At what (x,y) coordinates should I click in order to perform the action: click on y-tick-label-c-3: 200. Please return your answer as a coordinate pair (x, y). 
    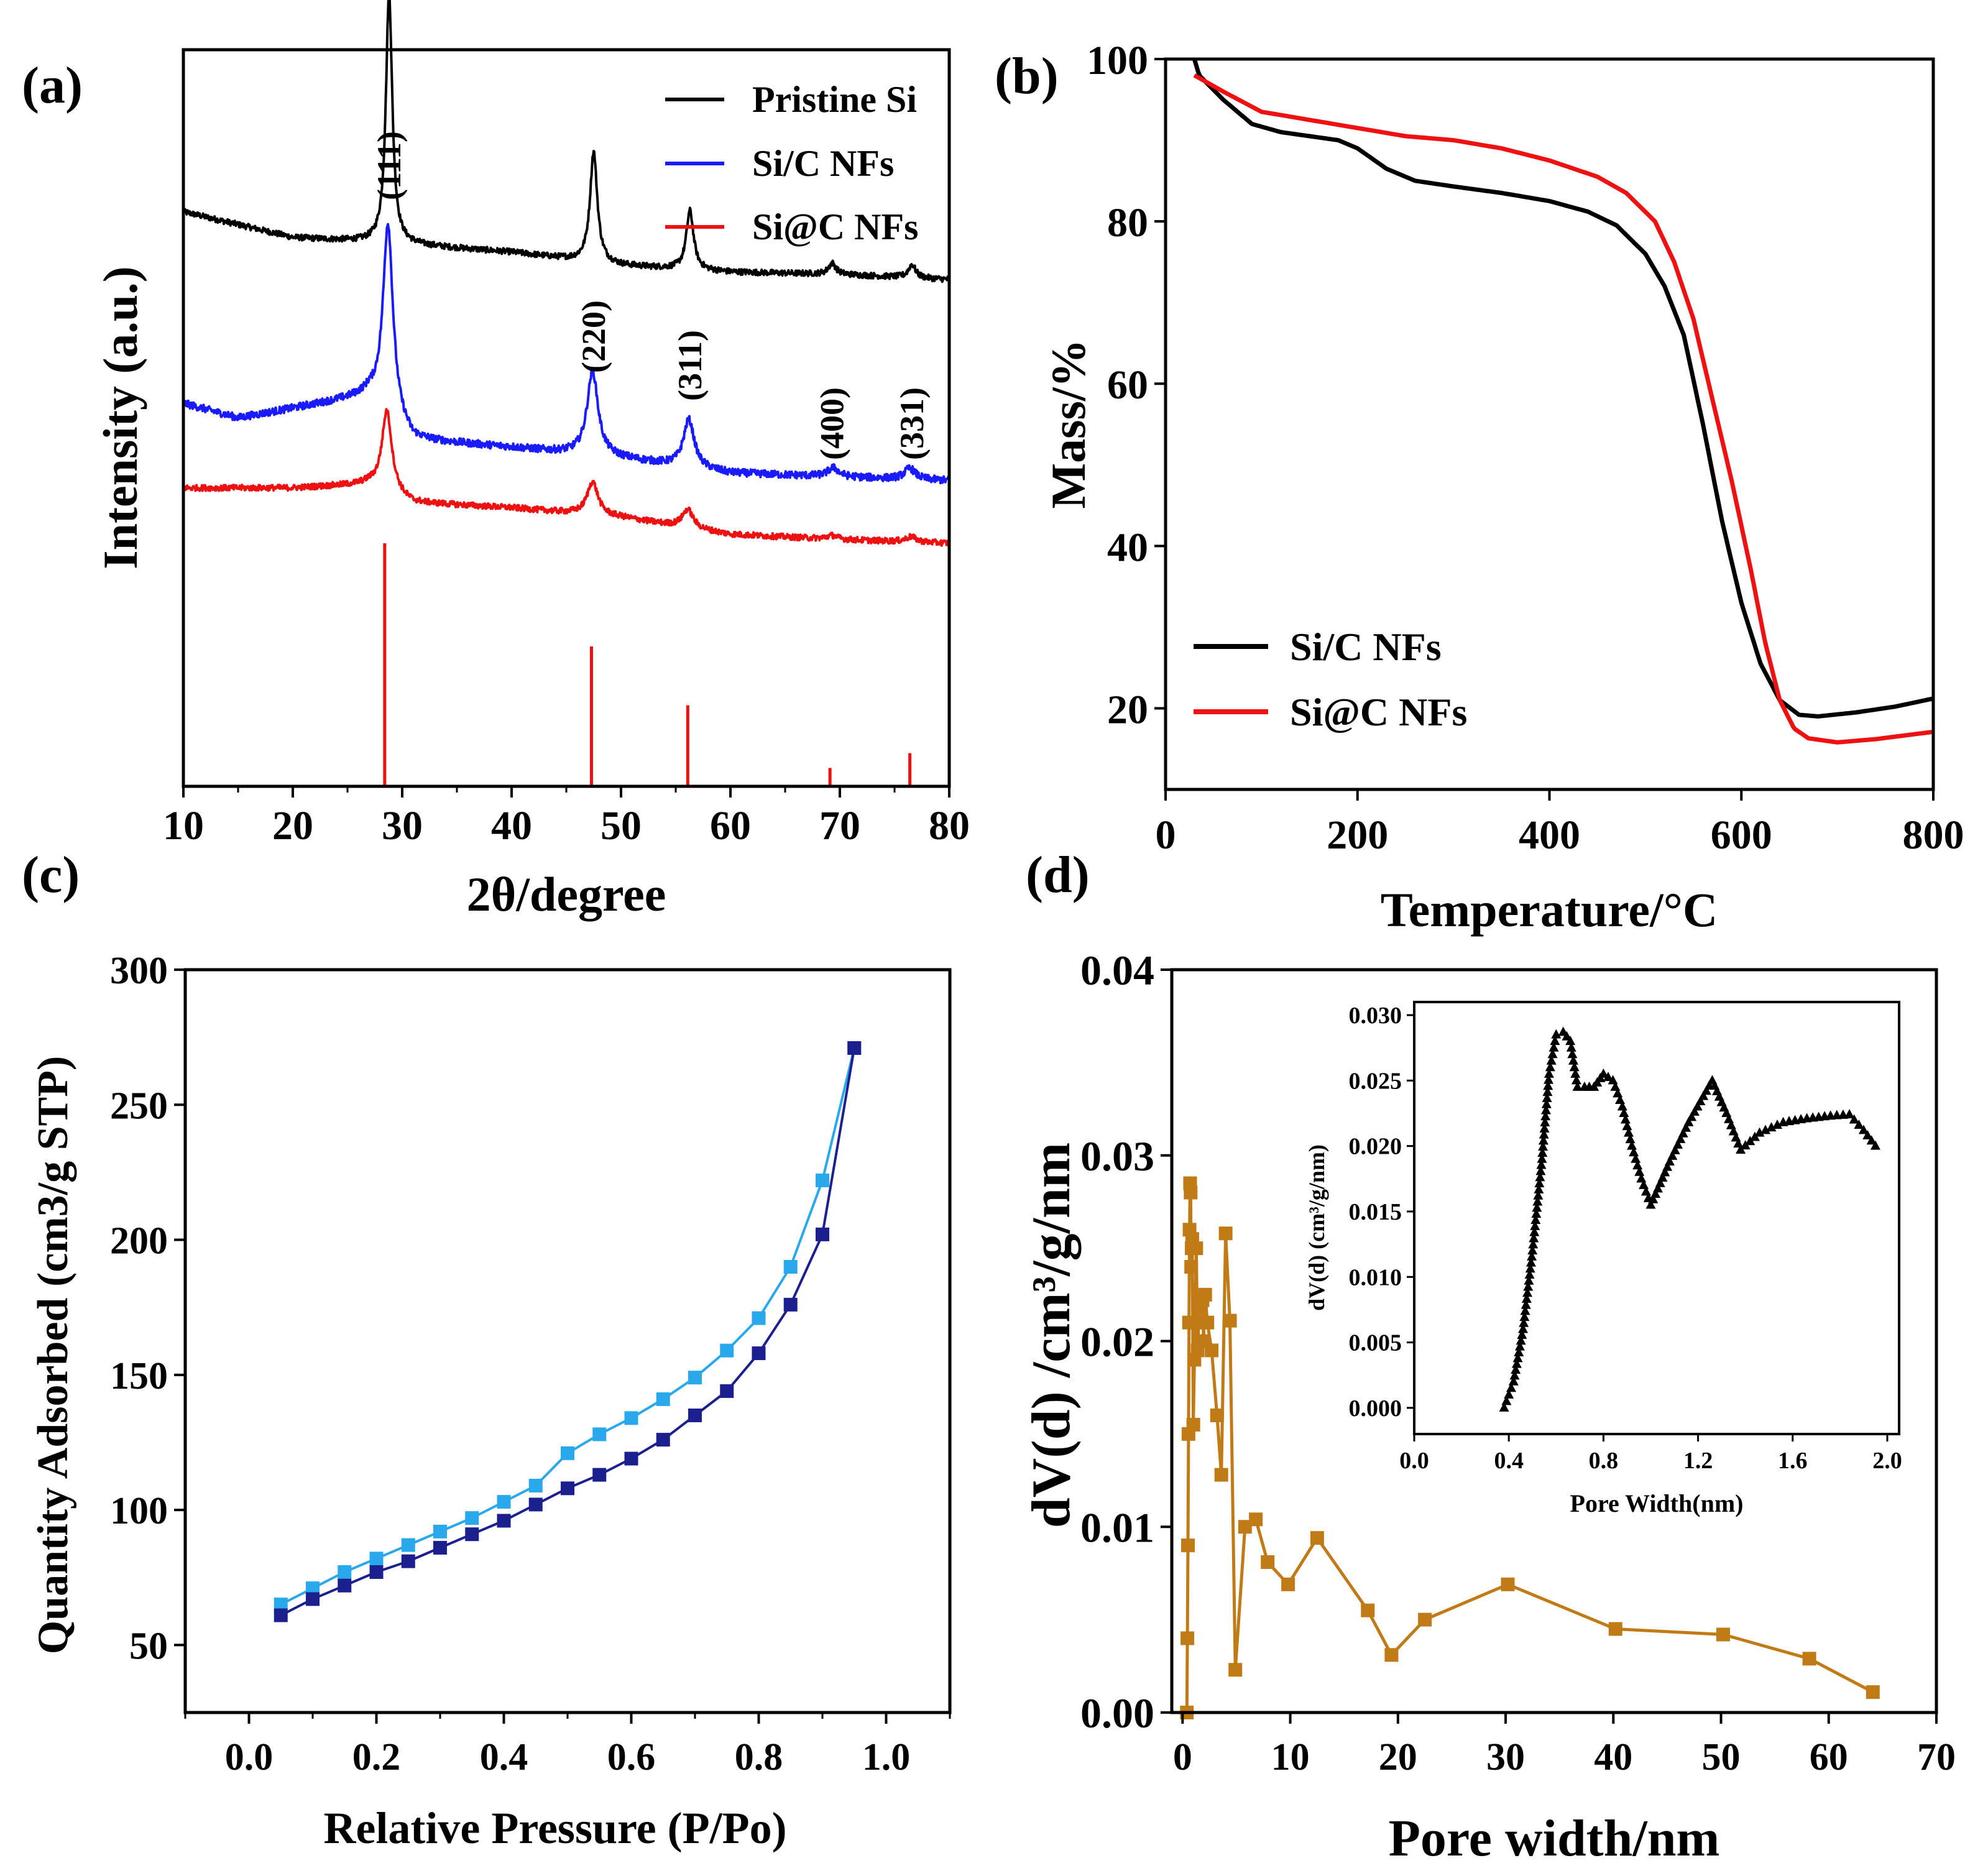
    Looking at the image, I should click on (139, 1241).